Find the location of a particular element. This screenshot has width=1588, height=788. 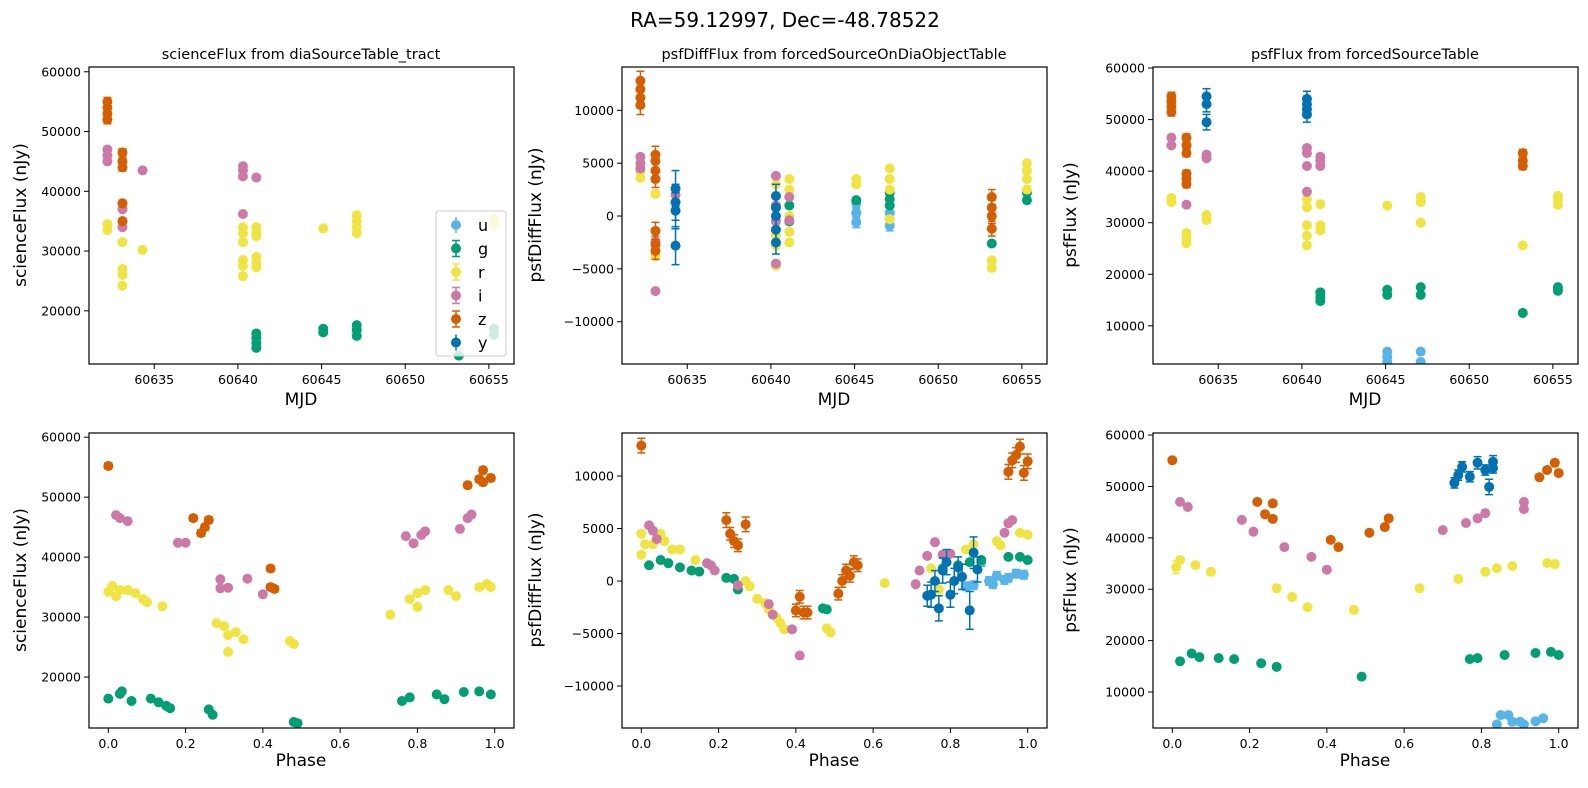

y-tick-label: 10000 is located at coordinates (594, 110).